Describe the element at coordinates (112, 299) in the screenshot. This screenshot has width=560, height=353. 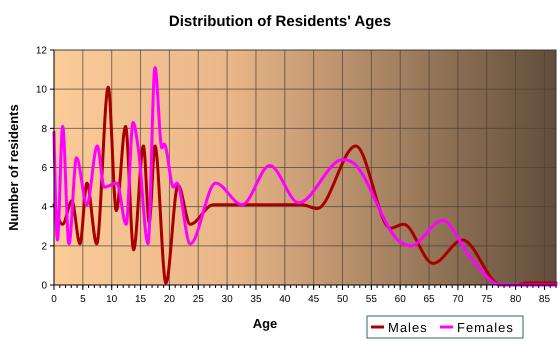
I see `x-tick-label: 10` at that location.